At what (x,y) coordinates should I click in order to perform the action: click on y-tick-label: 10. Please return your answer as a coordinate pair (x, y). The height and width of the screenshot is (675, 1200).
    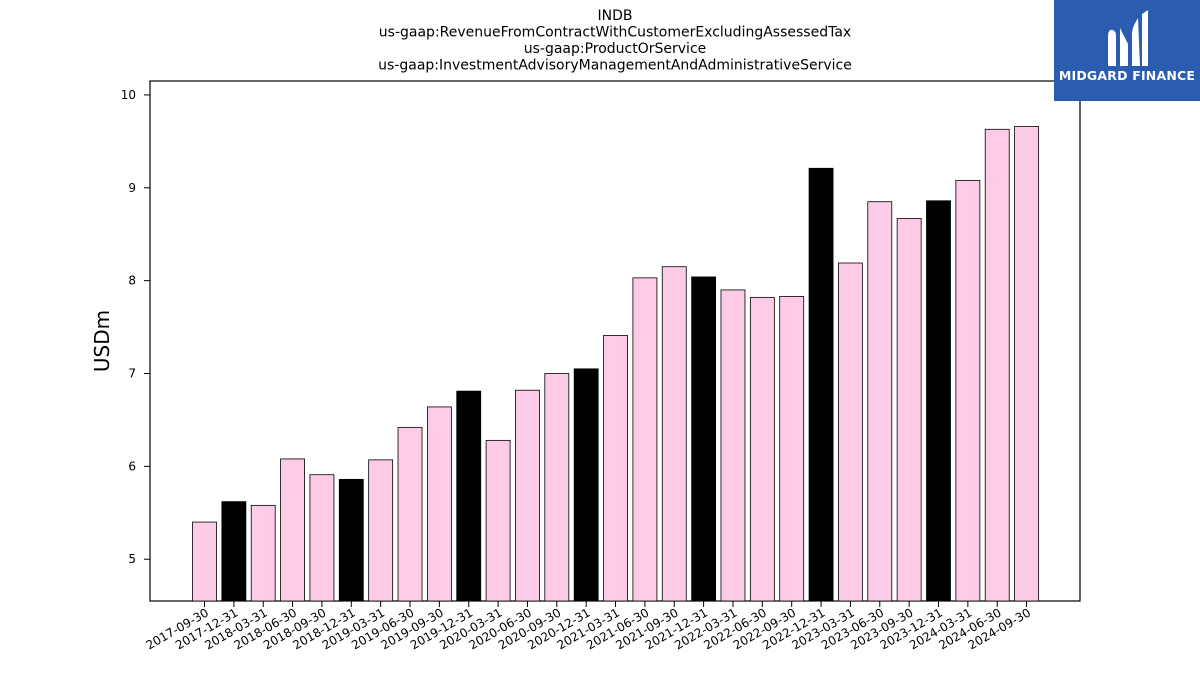
    Looking at the image, I should click on (128, 95).